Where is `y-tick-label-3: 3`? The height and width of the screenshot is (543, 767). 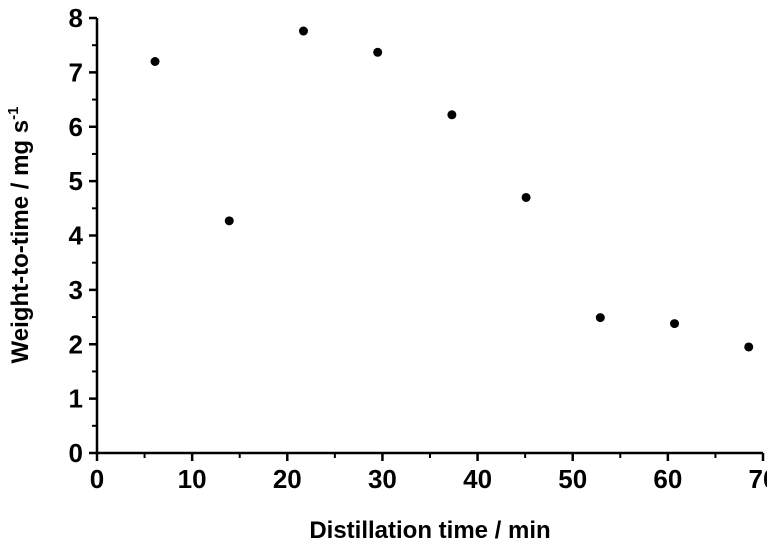
y-tick-label-3: 3 is located at coordinates (76, 290).